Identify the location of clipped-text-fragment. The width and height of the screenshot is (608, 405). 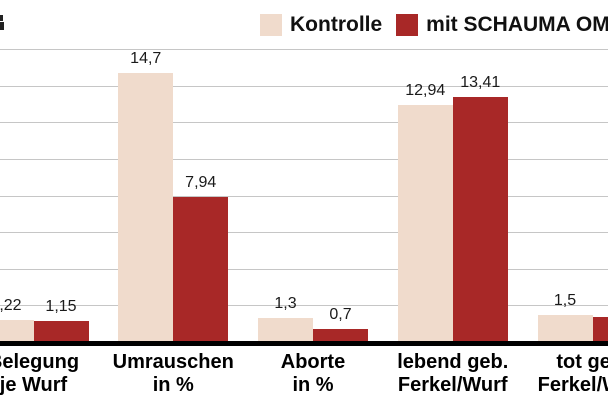
(1, 18).